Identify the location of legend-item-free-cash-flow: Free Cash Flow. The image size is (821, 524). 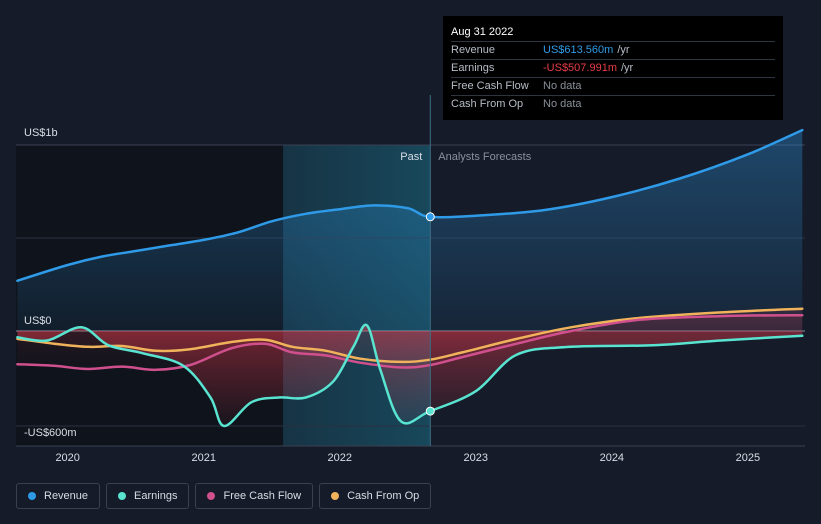
(254, 496).